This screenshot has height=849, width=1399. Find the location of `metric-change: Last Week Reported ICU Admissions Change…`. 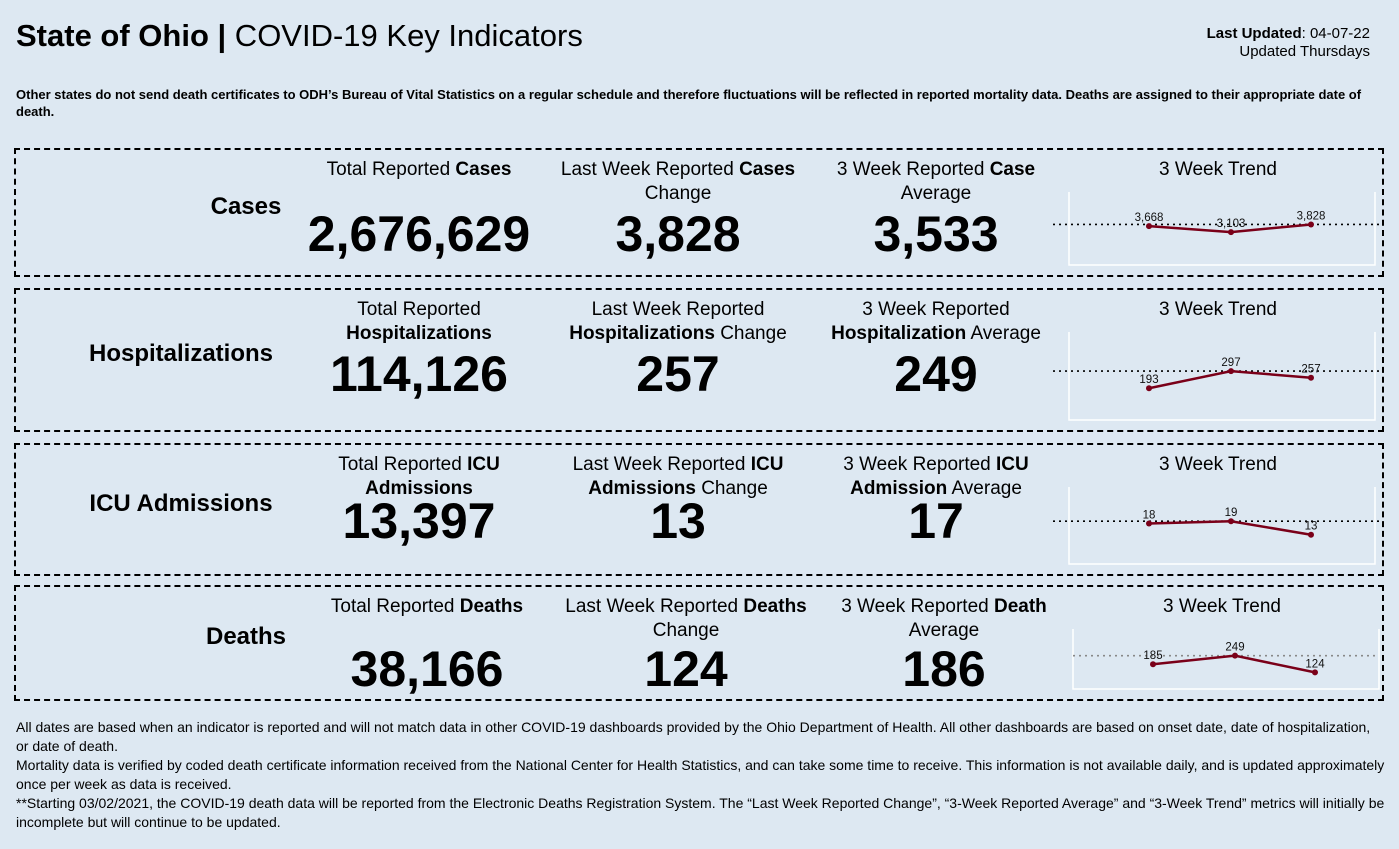

metric-change: Last Week Reported ICU Admissions Change… is located at coordinates (678, 501).